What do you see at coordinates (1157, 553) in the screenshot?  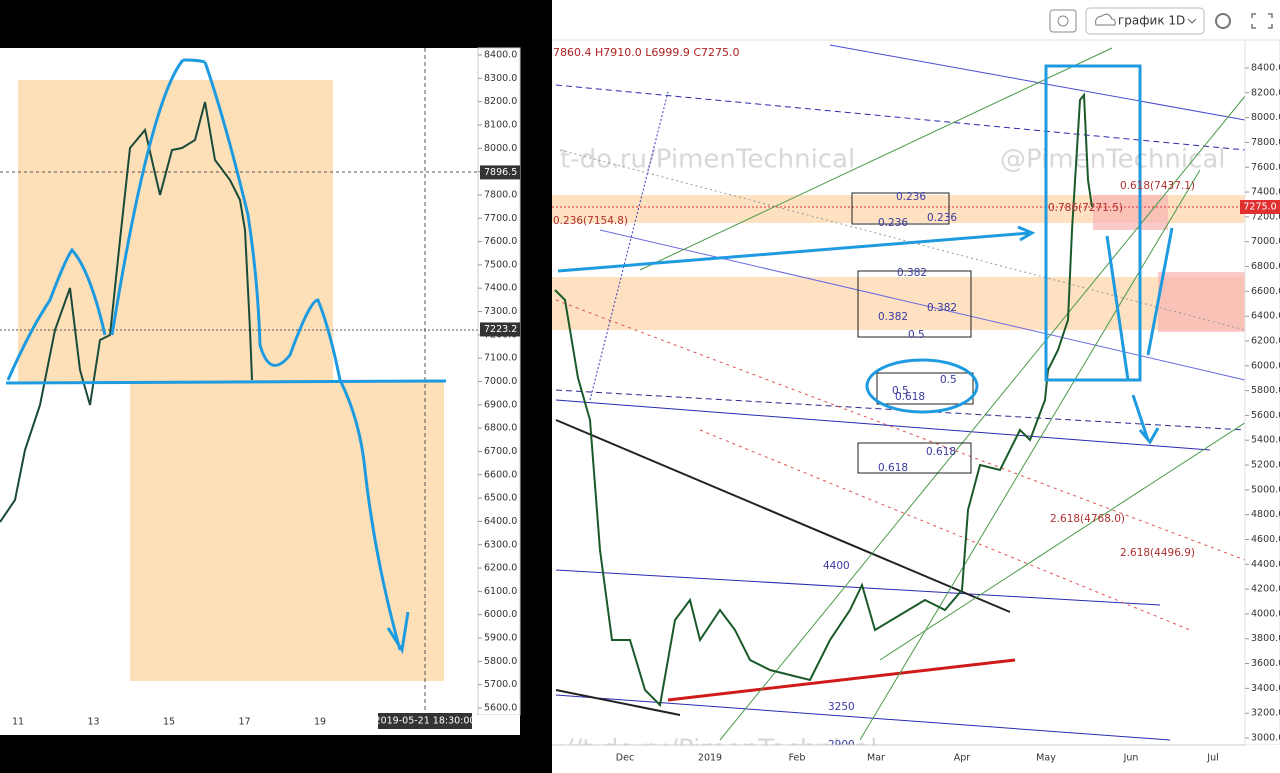 I see `level-label: 2.618(4496.9)` at bounding box center [1157, 553].